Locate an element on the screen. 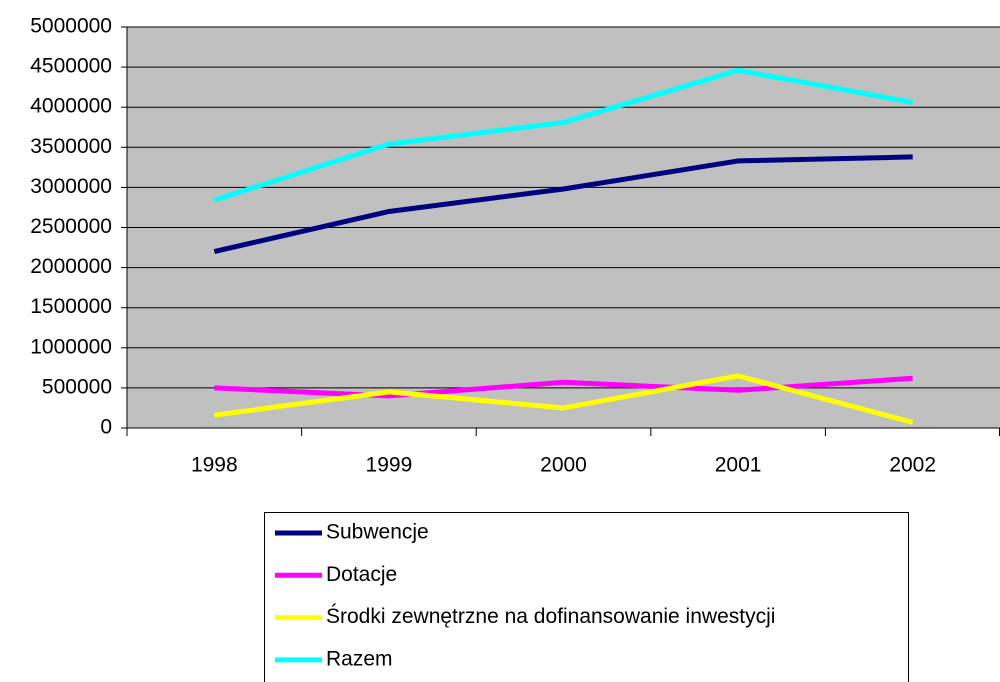 This screenshot has width=1000, height=682. y-tick-label: 4500000 is located at coordinates (71, 66).